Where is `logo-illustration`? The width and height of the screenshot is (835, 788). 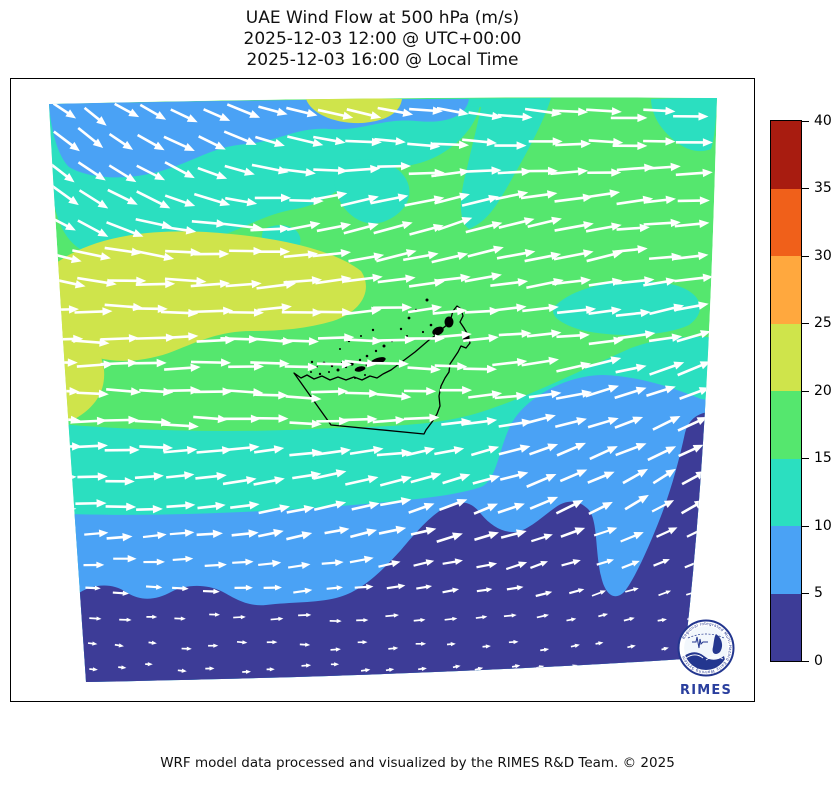
logo-illustration is located at coordinates (706, 648).